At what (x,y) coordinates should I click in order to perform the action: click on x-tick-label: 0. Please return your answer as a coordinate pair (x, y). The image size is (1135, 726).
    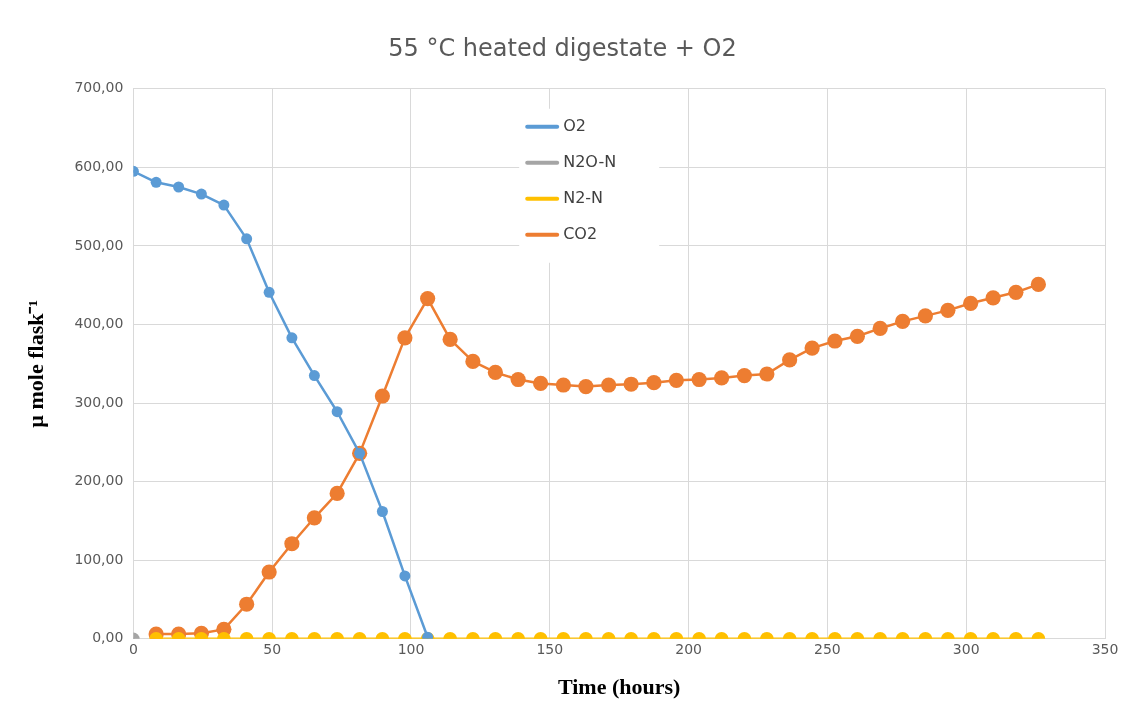
    Looking at the image, I should click on (133, 648).